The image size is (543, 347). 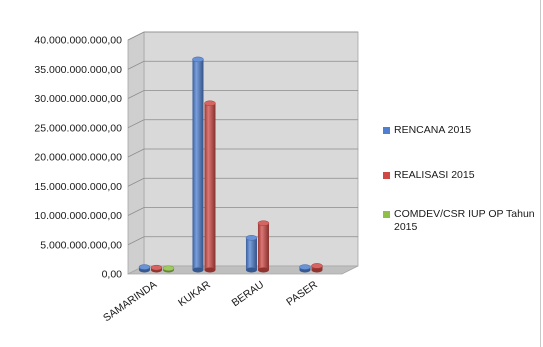 What do you see at coordinates (78, 187) in the screenshot?
I see `y-tick-label: 15.000.000.000,00` at bounding box center [78, 187].